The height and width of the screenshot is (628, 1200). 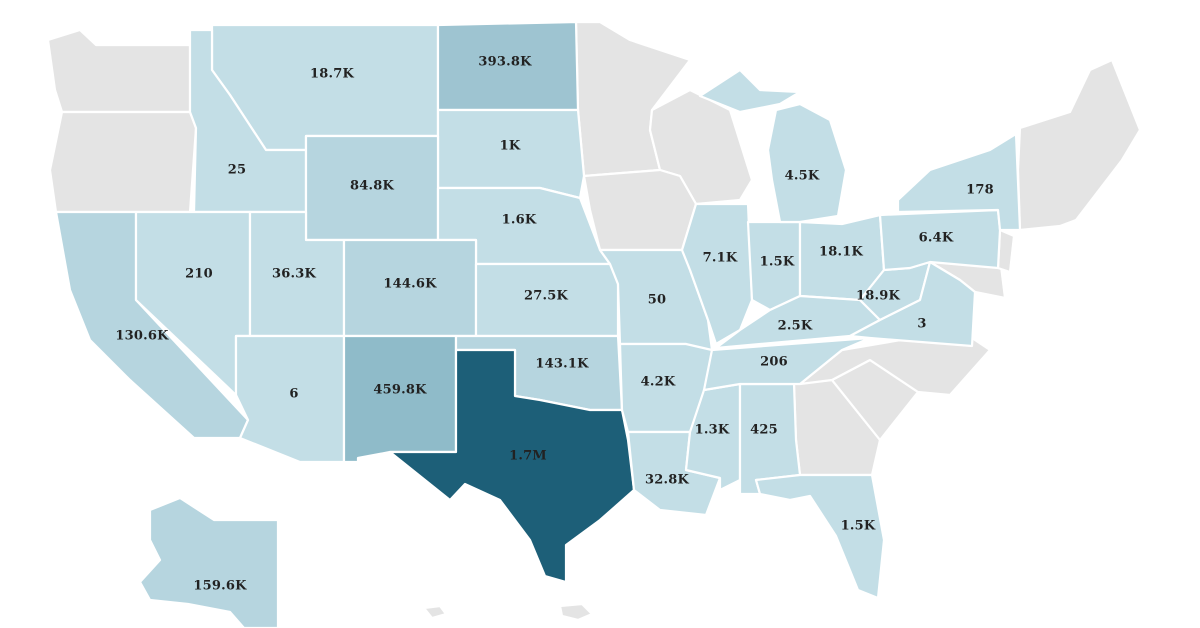 I want to click on value-label-AR: 4.2K, so click(x=658, y=382).